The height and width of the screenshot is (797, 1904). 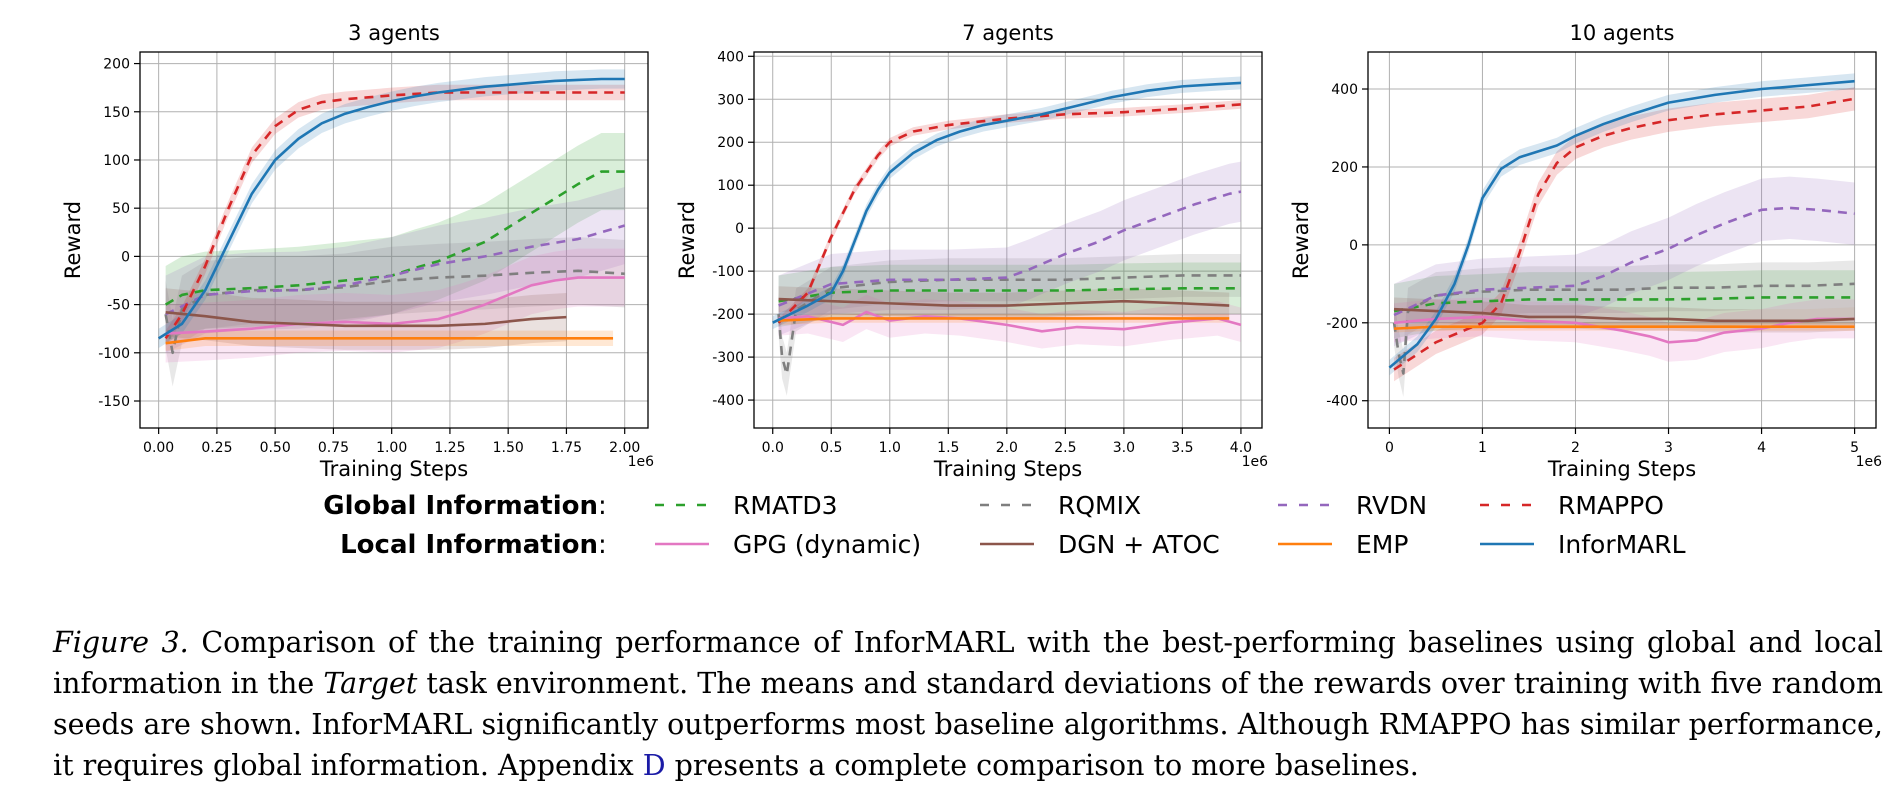 I want to click on legend-entry: RMATD3, so click(x=785, y=505).